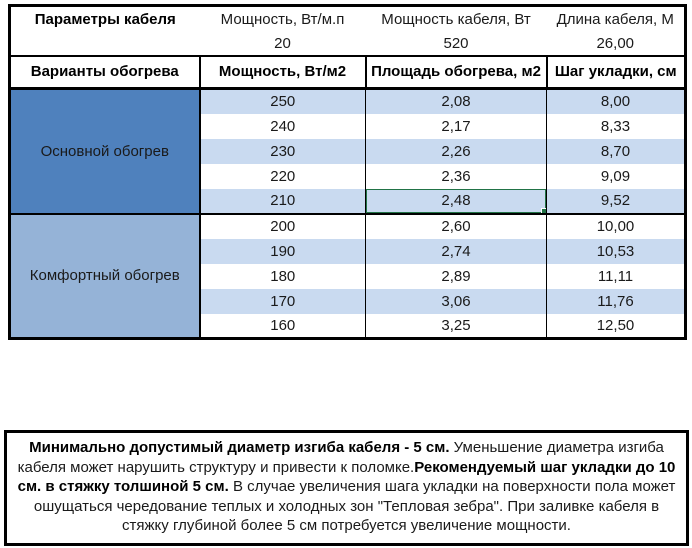 The image size is (692, 548). I want to click on step-header-cell: Шаг укладки, см, so click(615, 72).